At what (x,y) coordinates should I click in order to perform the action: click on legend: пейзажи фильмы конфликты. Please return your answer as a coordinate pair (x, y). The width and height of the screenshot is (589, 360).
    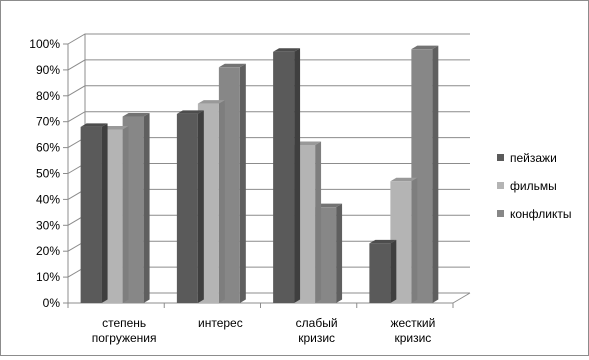
    Looking at the image, I should click on (534, 186).